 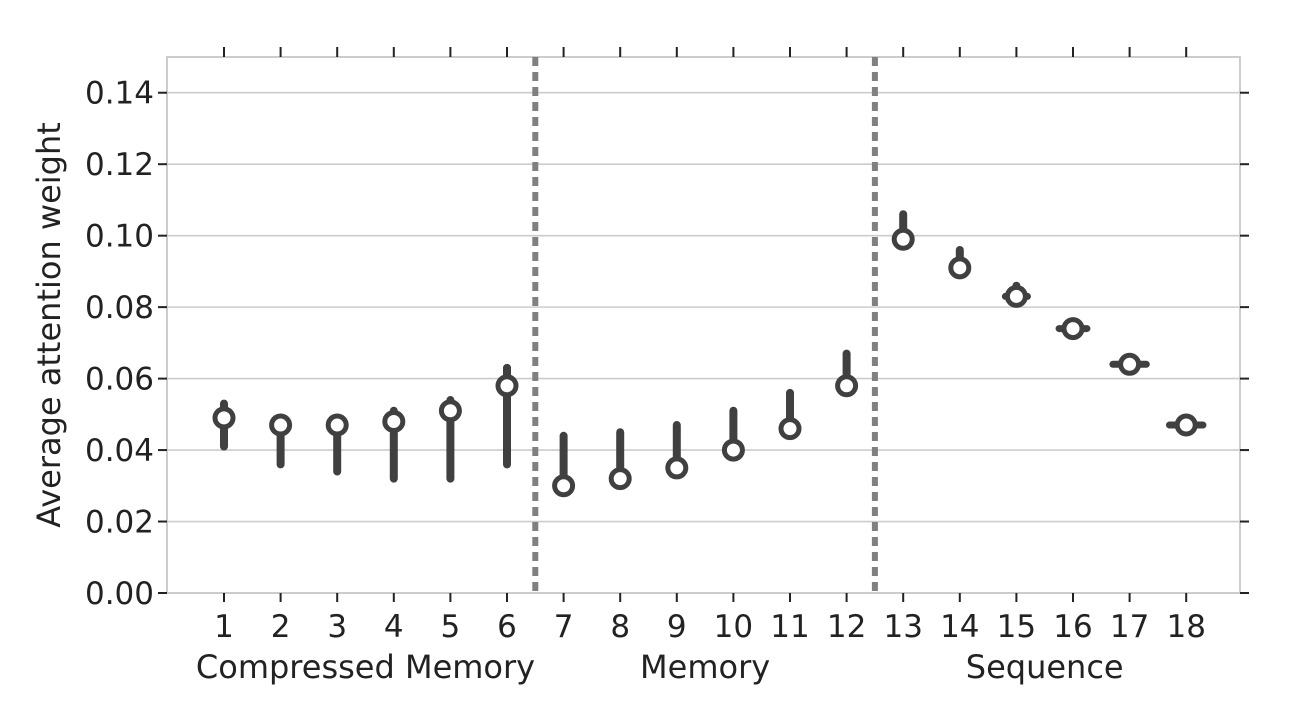 What do you see at coordinates (224, 627) in the screenshot?
I see `x-tick-label: 1` at bounding box center [224, 627].